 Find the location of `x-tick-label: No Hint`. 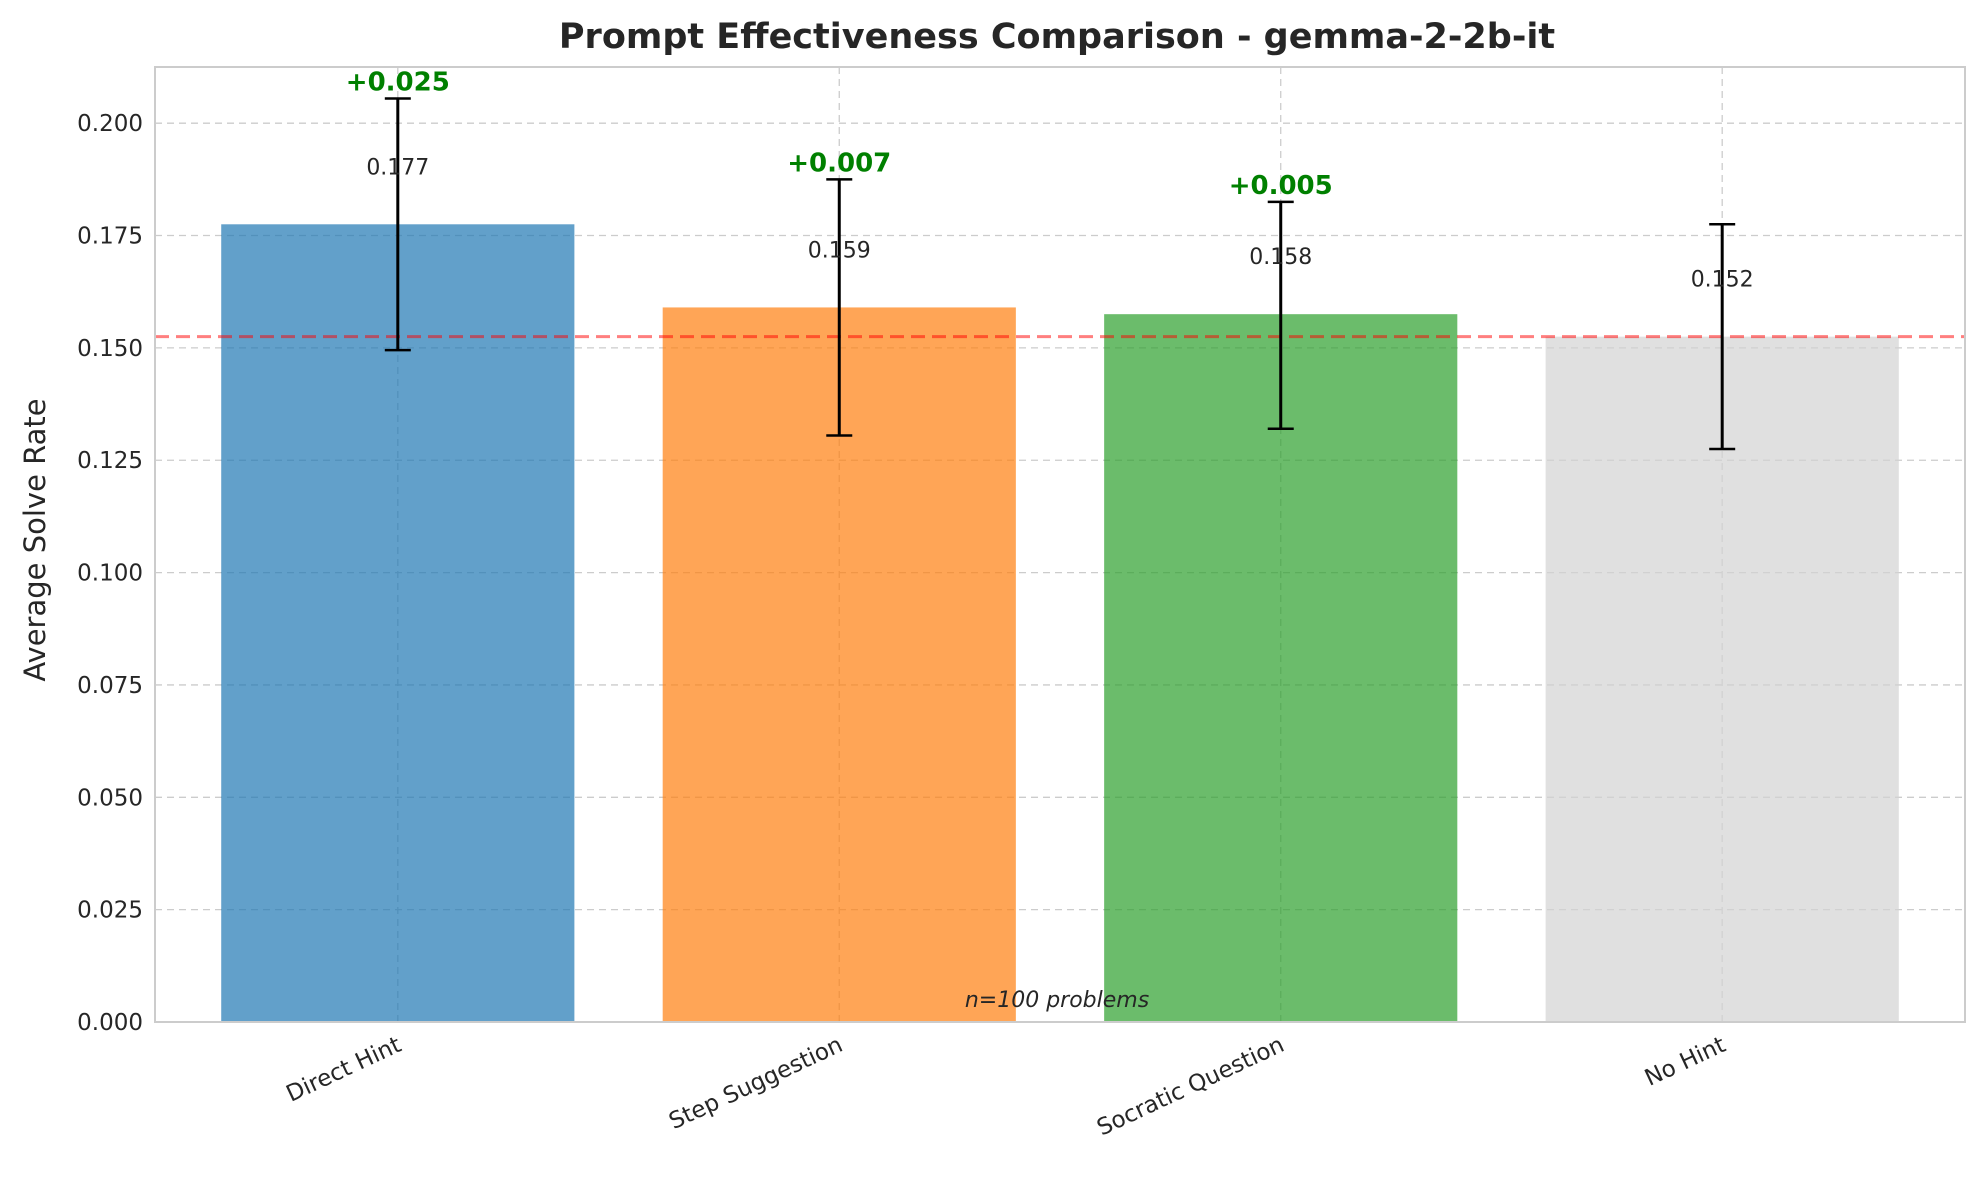

x-tick-label: No Hint is located at coordinates (1685, 1062).